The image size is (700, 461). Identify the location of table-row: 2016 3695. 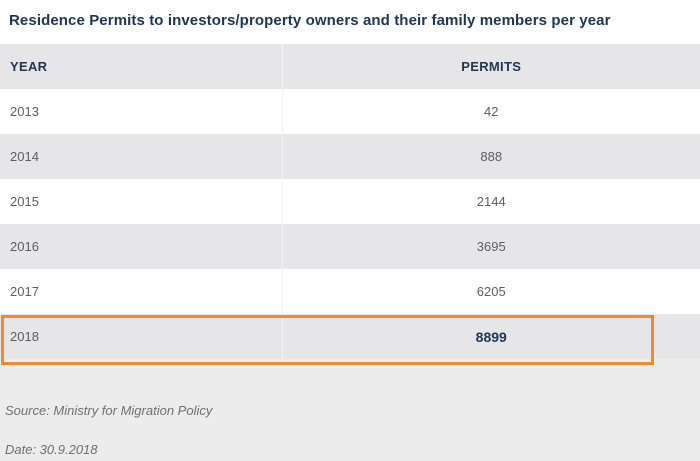
(350, 246).